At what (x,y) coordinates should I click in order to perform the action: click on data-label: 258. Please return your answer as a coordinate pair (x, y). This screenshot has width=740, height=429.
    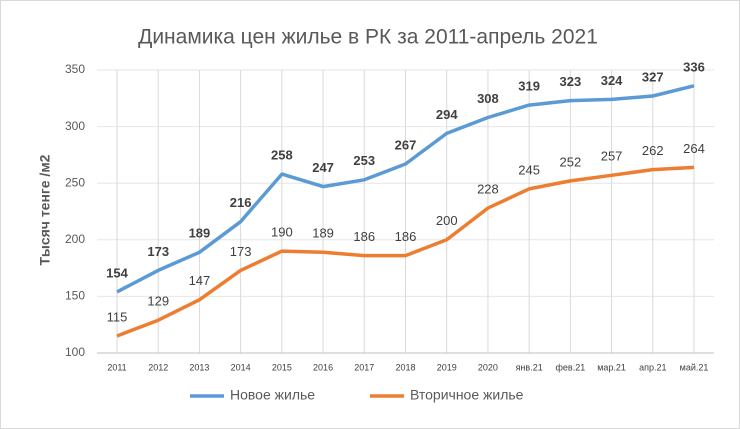
    Looking at the image, I should click on (282, 155).